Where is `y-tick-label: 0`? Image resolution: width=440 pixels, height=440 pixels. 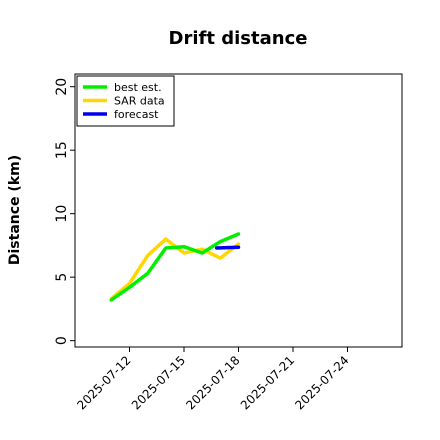
y-tick-label: 0 is located at coordinates (62, 340).